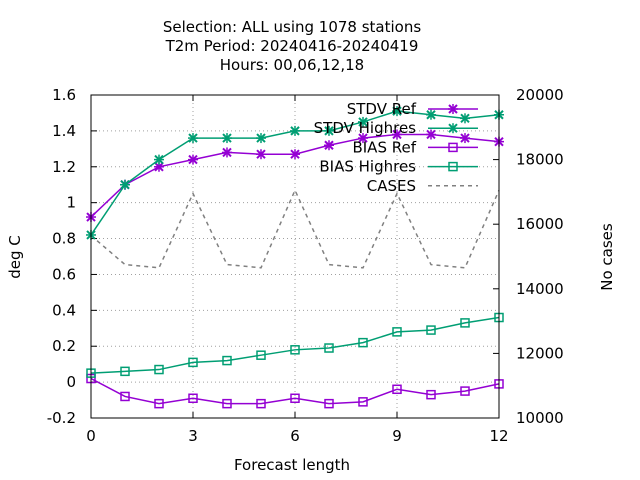  What do you see at coordinates (64, 346) in the screenshot?
I see `y-tick-label: 0.2` at bounding box center [64, 346].